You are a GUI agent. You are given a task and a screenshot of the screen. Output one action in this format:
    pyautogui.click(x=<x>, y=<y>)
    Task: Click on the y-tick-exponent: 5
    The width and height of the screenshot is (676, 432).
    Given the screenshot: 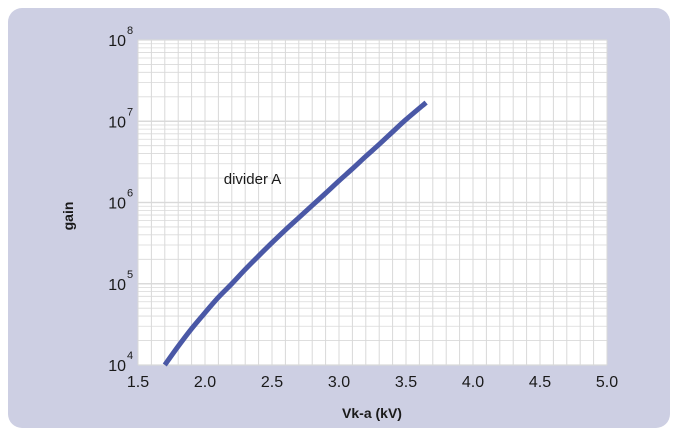 What is the action you would take?
    pyautogui.click(x=130, y=275)
    